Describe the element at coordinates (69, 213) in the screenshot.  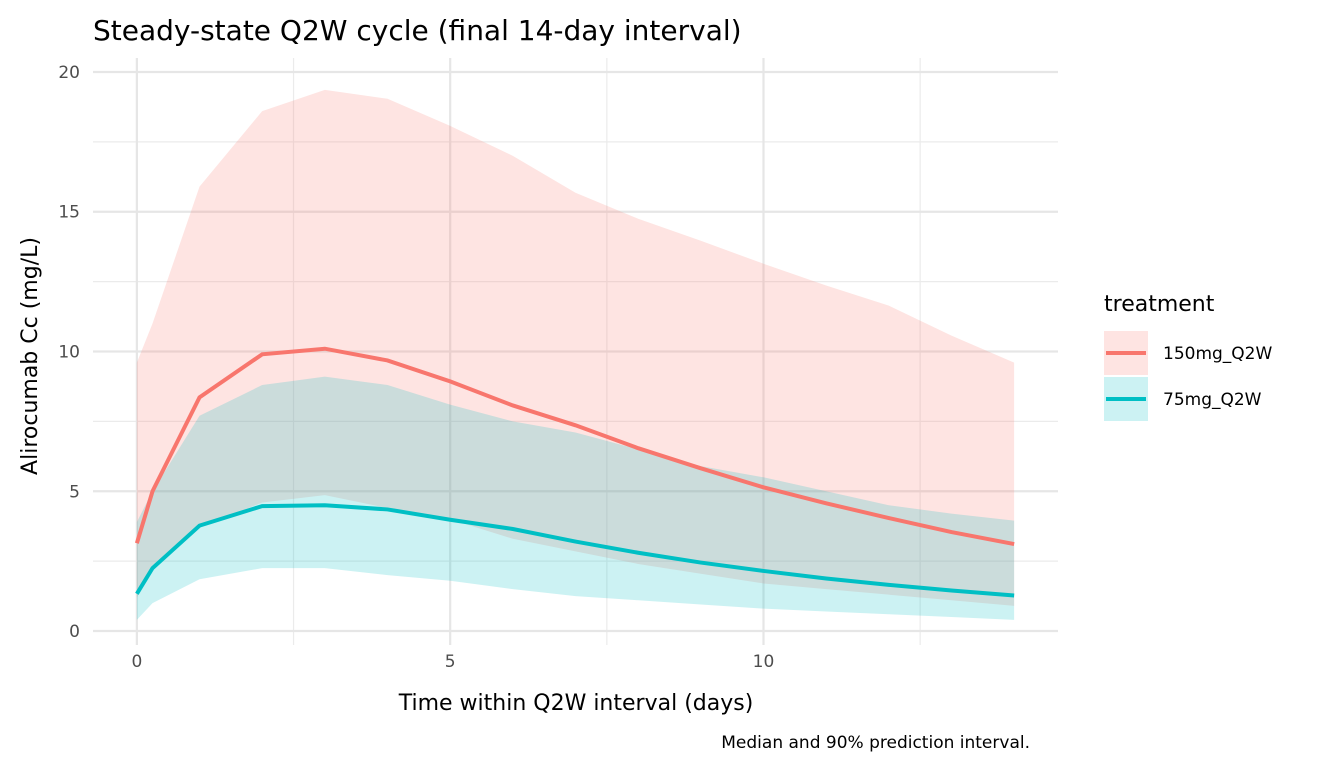
I see `y-tick-label: 15` at that location.